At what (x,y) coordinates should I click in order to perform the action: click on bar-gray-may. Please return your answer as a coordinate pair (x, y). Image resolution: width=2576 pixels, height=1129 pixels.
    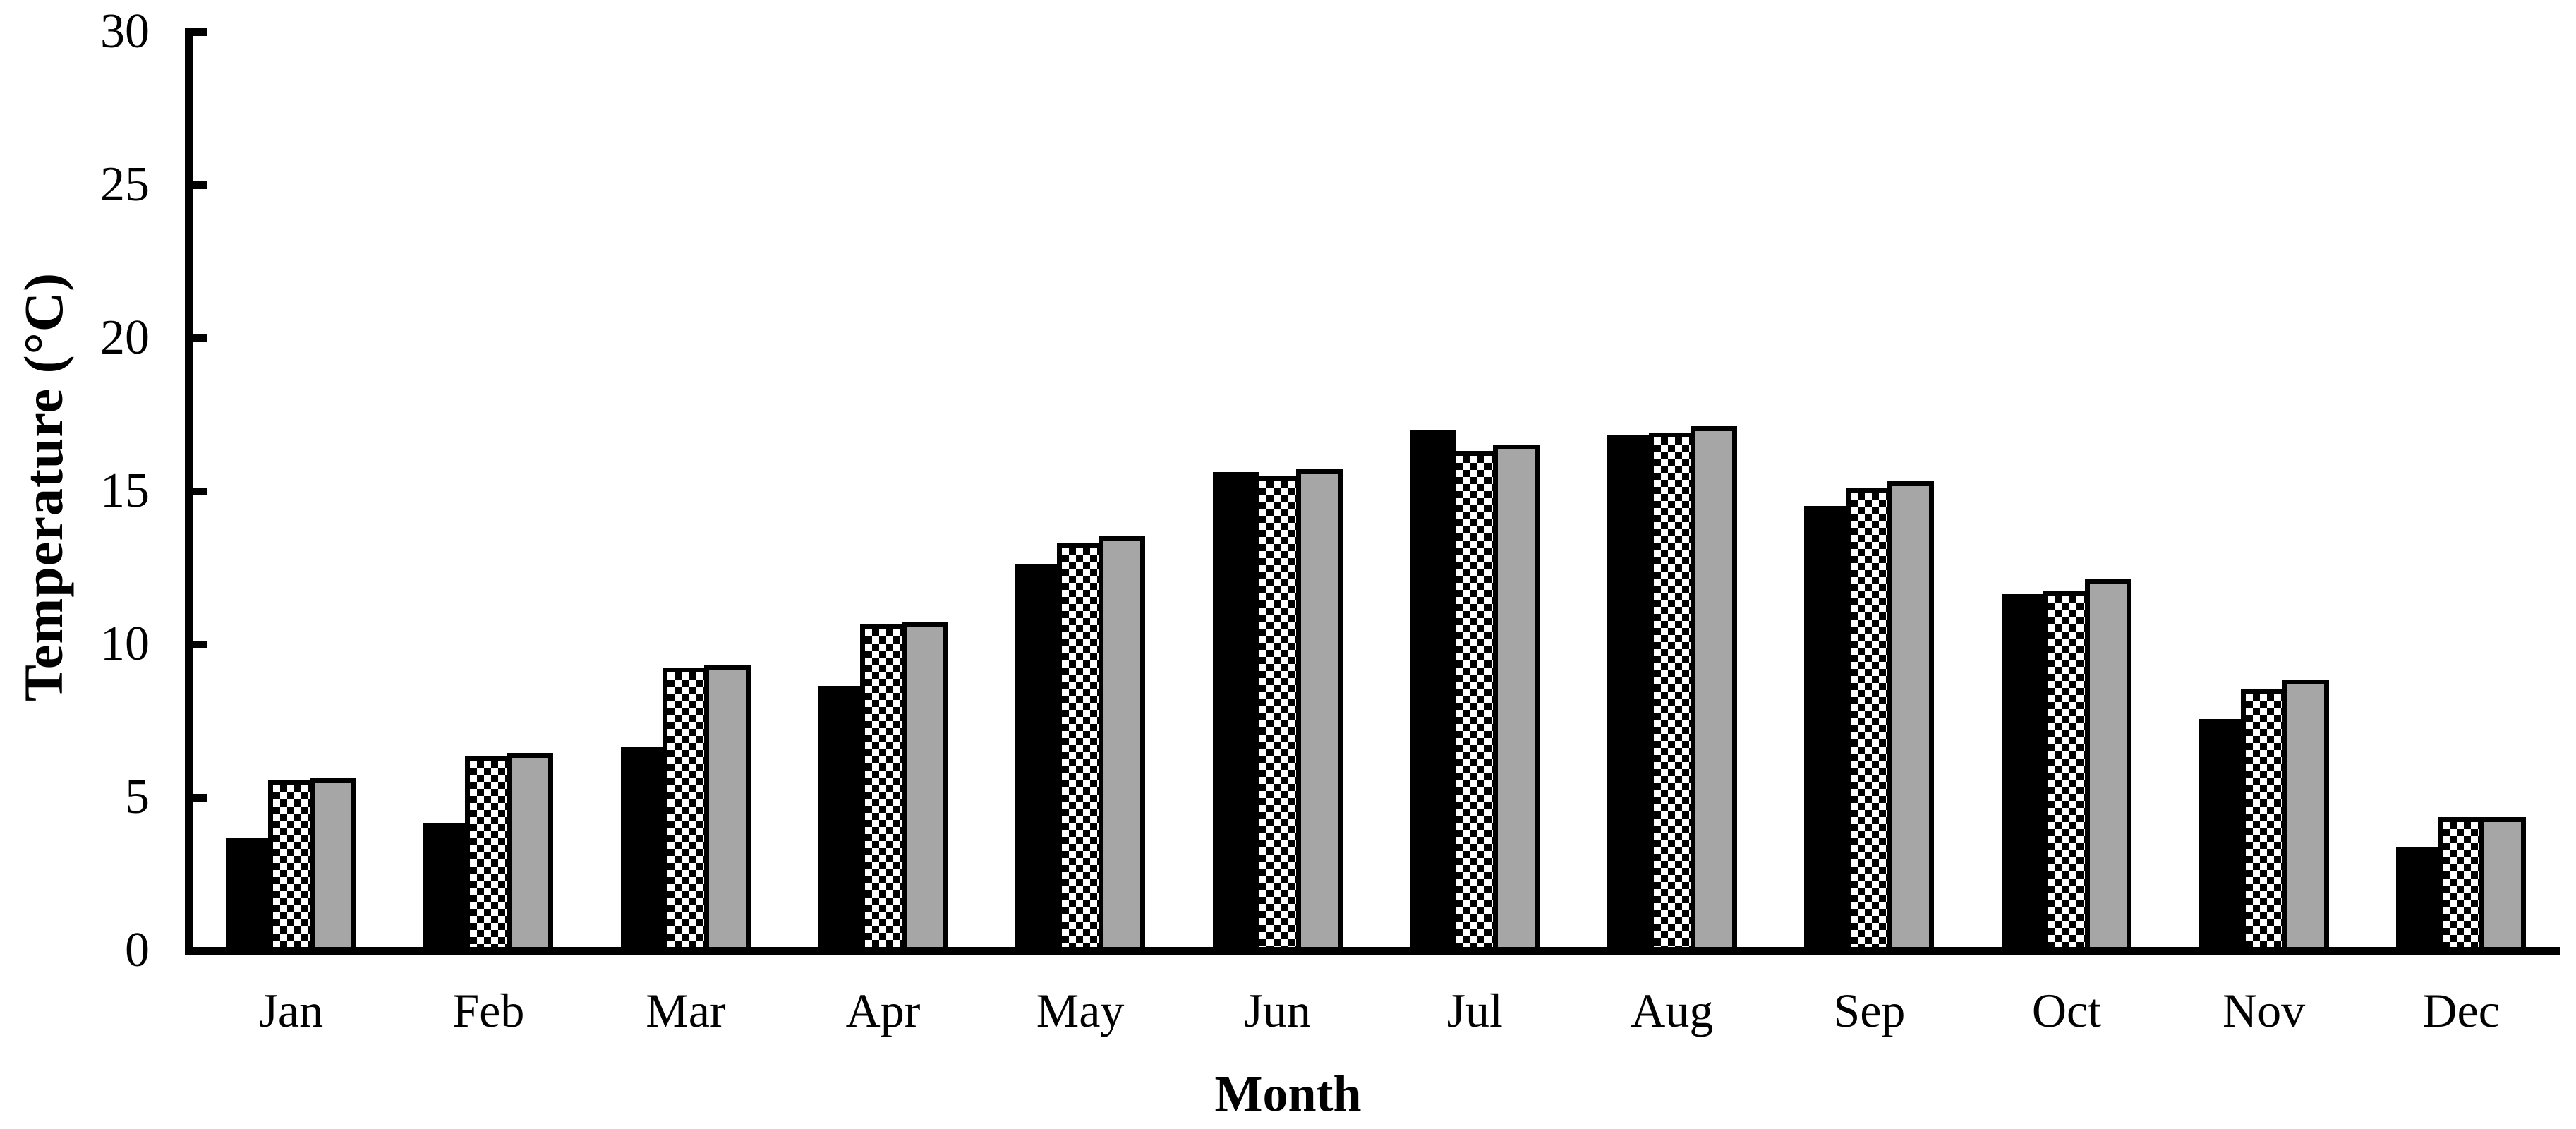
    Looking at the image, I should click on (1123, 741).